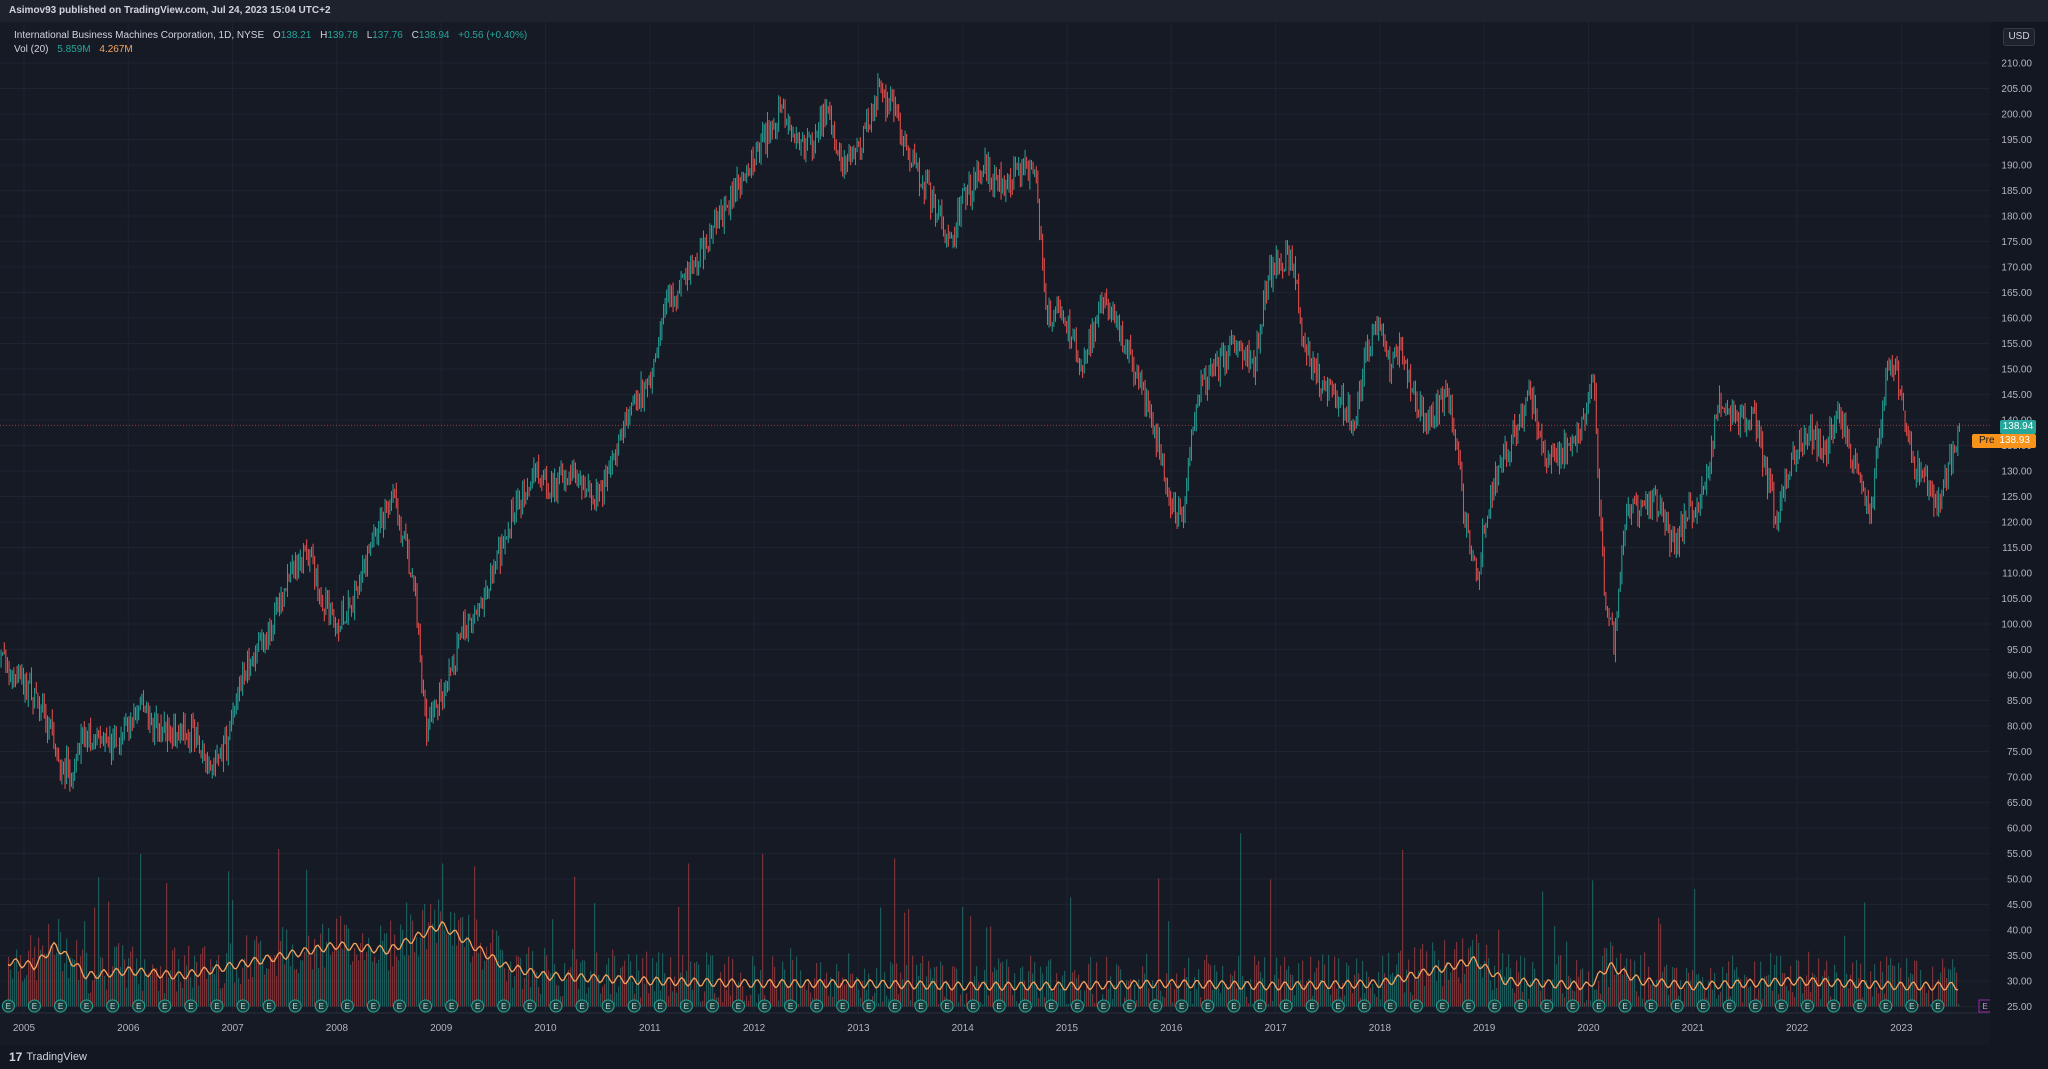  Describe the element at coordinates (48, 1057) in the screenshot. I see `tradingview-logo: 17 TradingView` at that location.